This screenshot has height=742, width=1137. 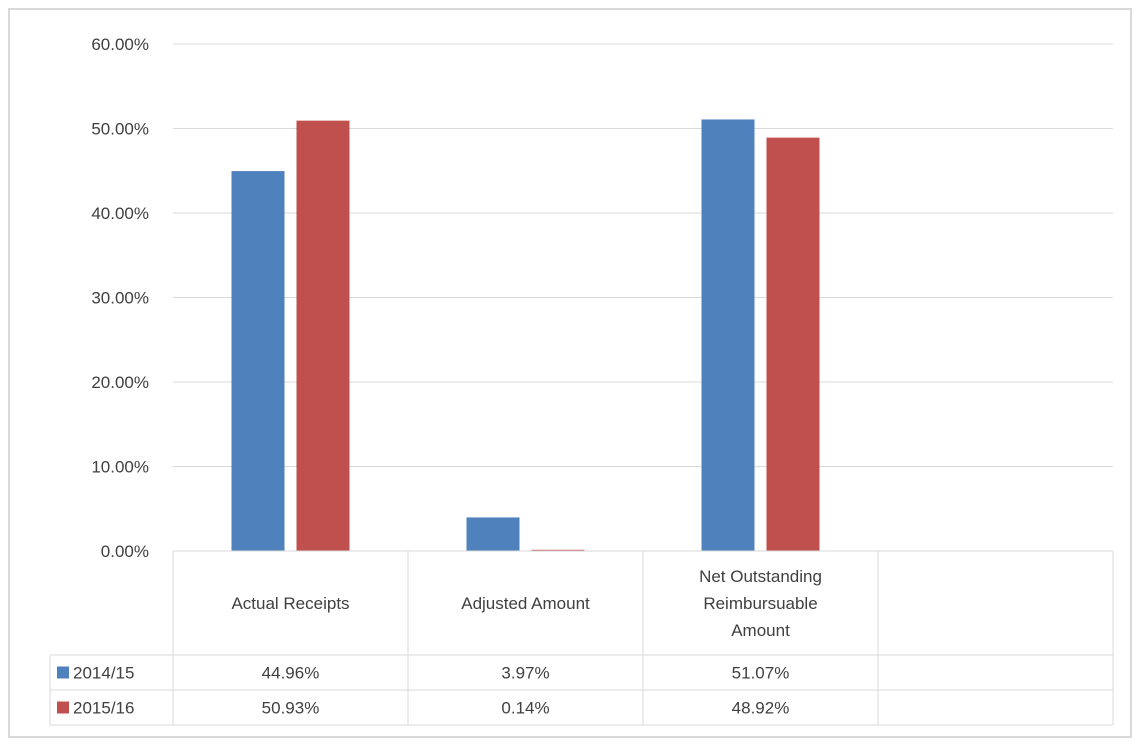 I want to click on y-tick-label: 10.00%, so click(x=120, y=467).